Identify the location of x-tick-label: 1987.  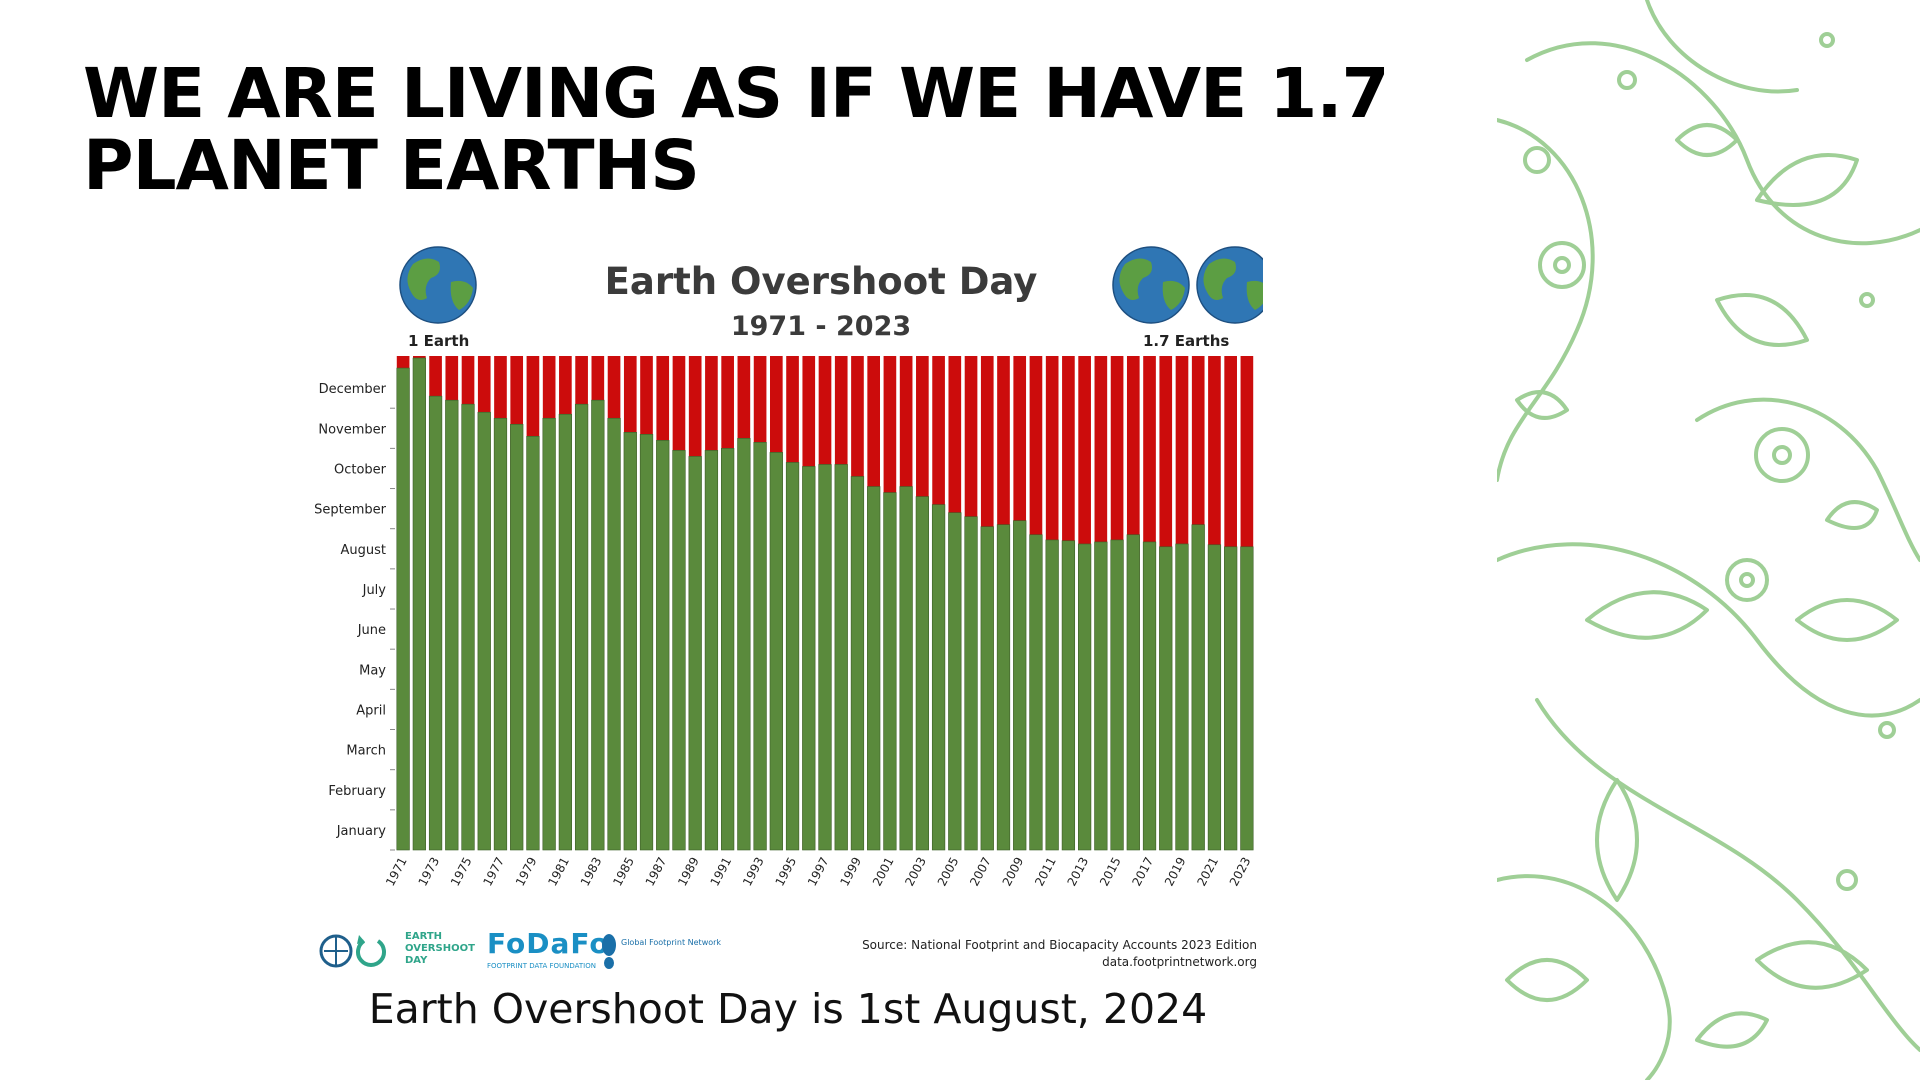
(656, 872).